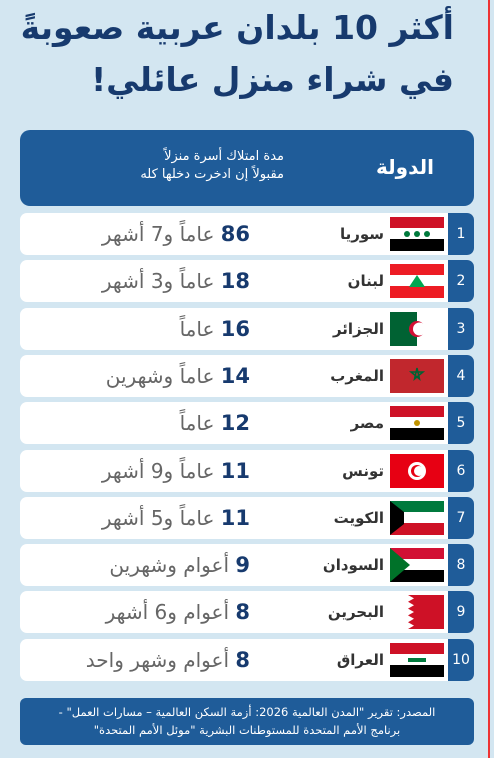 This screenshot has height=758, width=494. What do you see at coordinates (235, 328) in the screenshot?
I see `years: 16` at bounding box center [235, 328].